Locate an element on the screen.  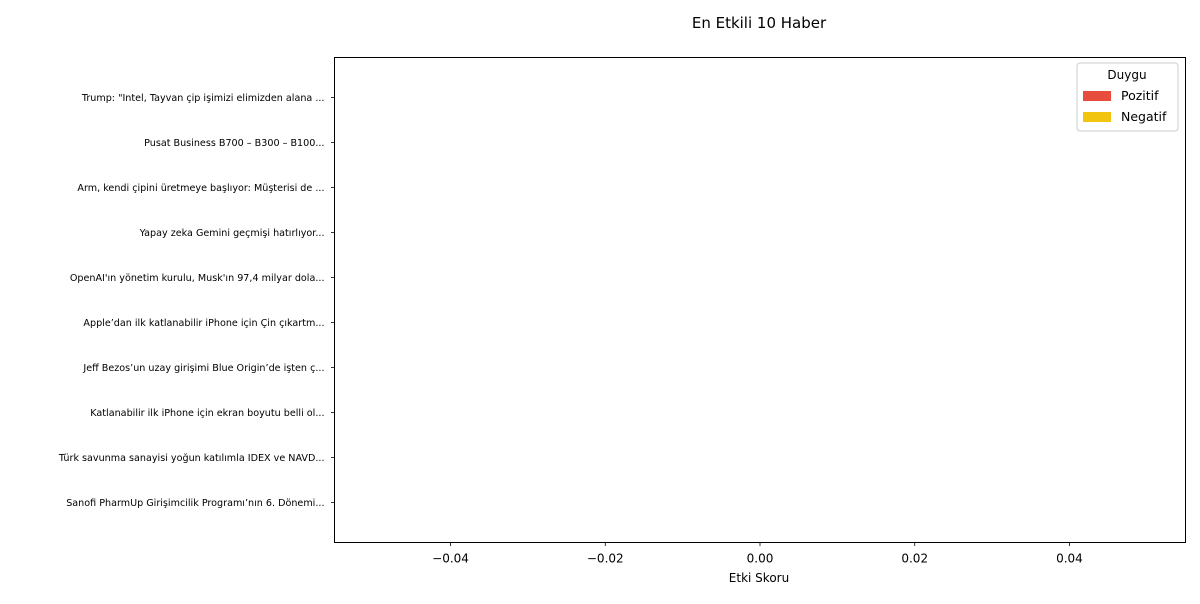
x-axis-ticks: −0.04 −0.02 0.00 0.02 0.04 is located at coordinates (757, 554).